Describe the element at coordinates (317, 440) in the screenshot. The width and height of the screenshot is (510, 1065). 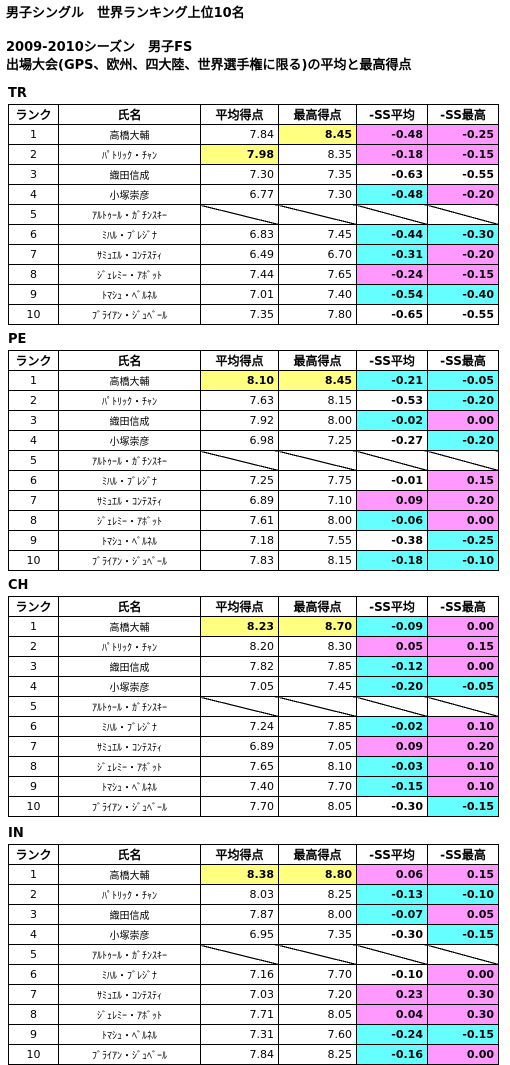
I see `max-cell: 7.25` at that location.